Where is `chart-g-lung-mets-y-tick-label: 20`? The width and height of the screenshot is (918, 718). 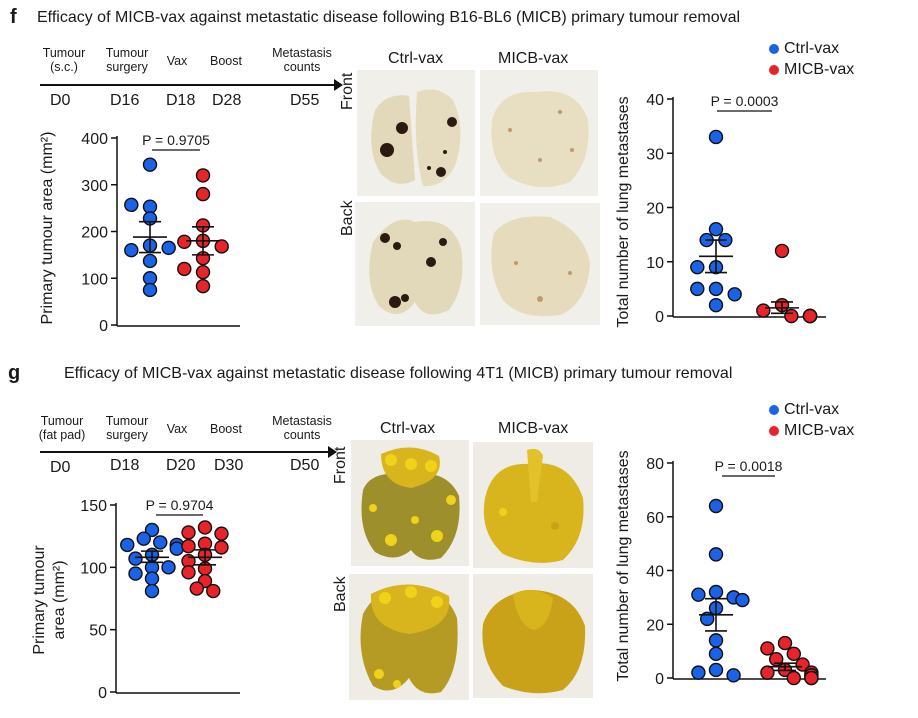
chart-g-lung-mets-y-tick-label: 20 is located at coordinates (655, 625).